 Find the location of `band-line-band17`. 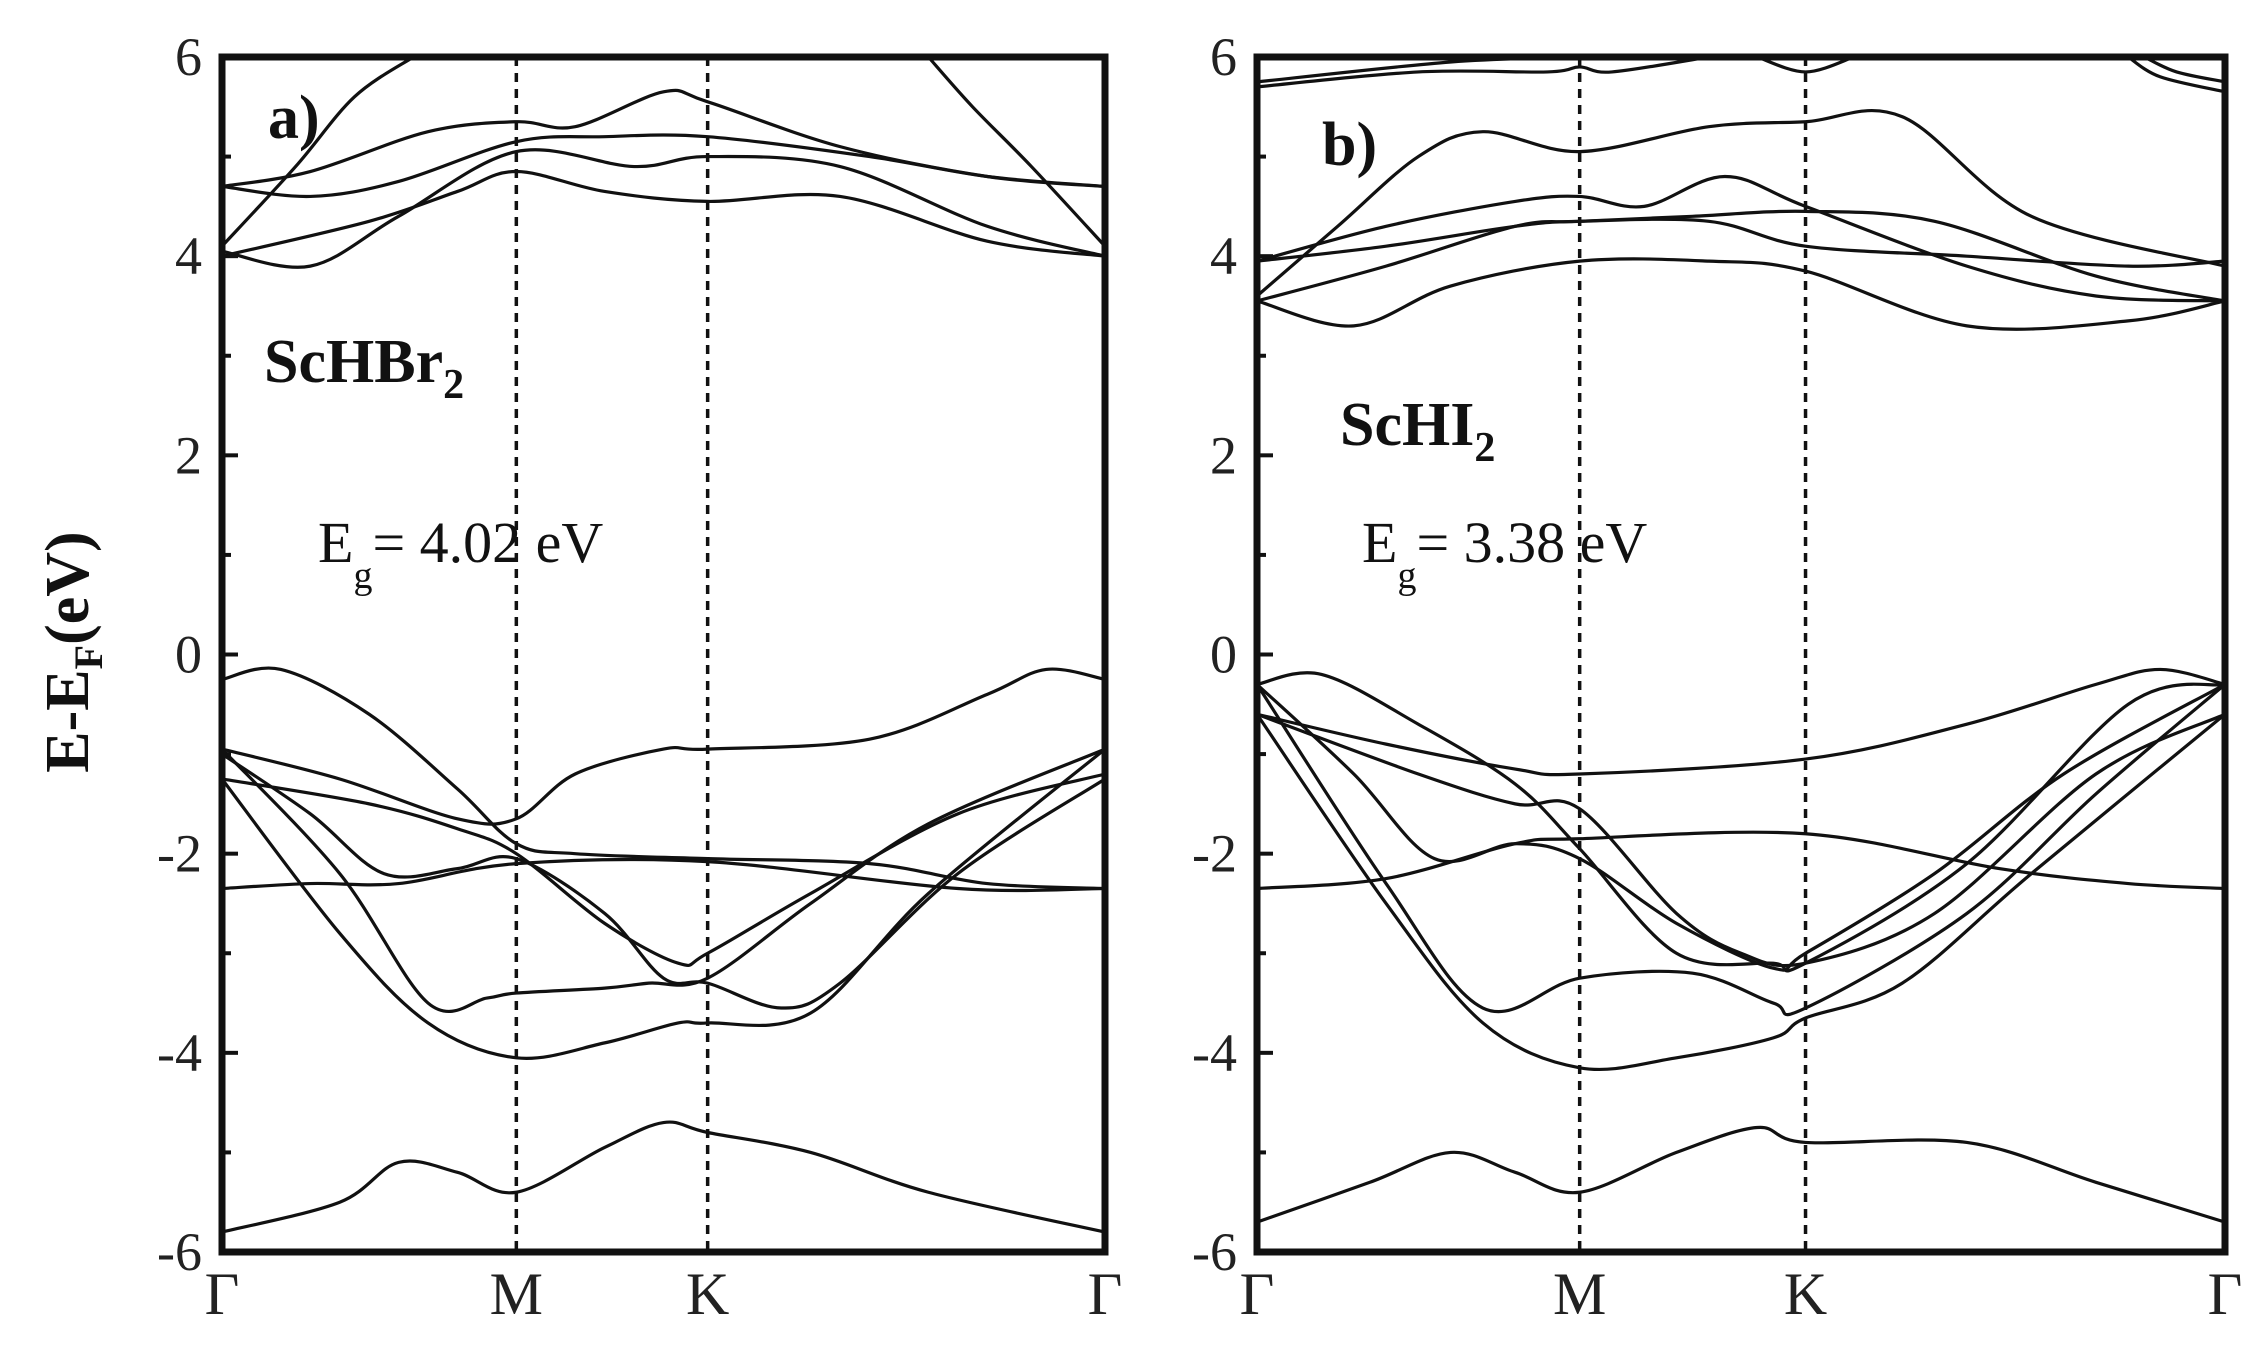

band-line-band17 is located at coordinates (2176, 74).